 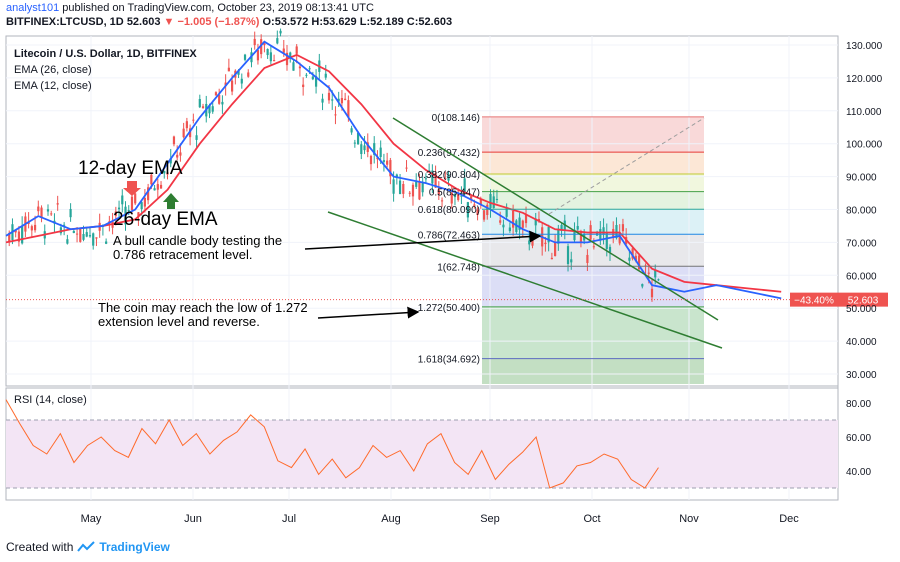 I want to click on fib-level-label: 0(108.146), so click(x=456, y=118).